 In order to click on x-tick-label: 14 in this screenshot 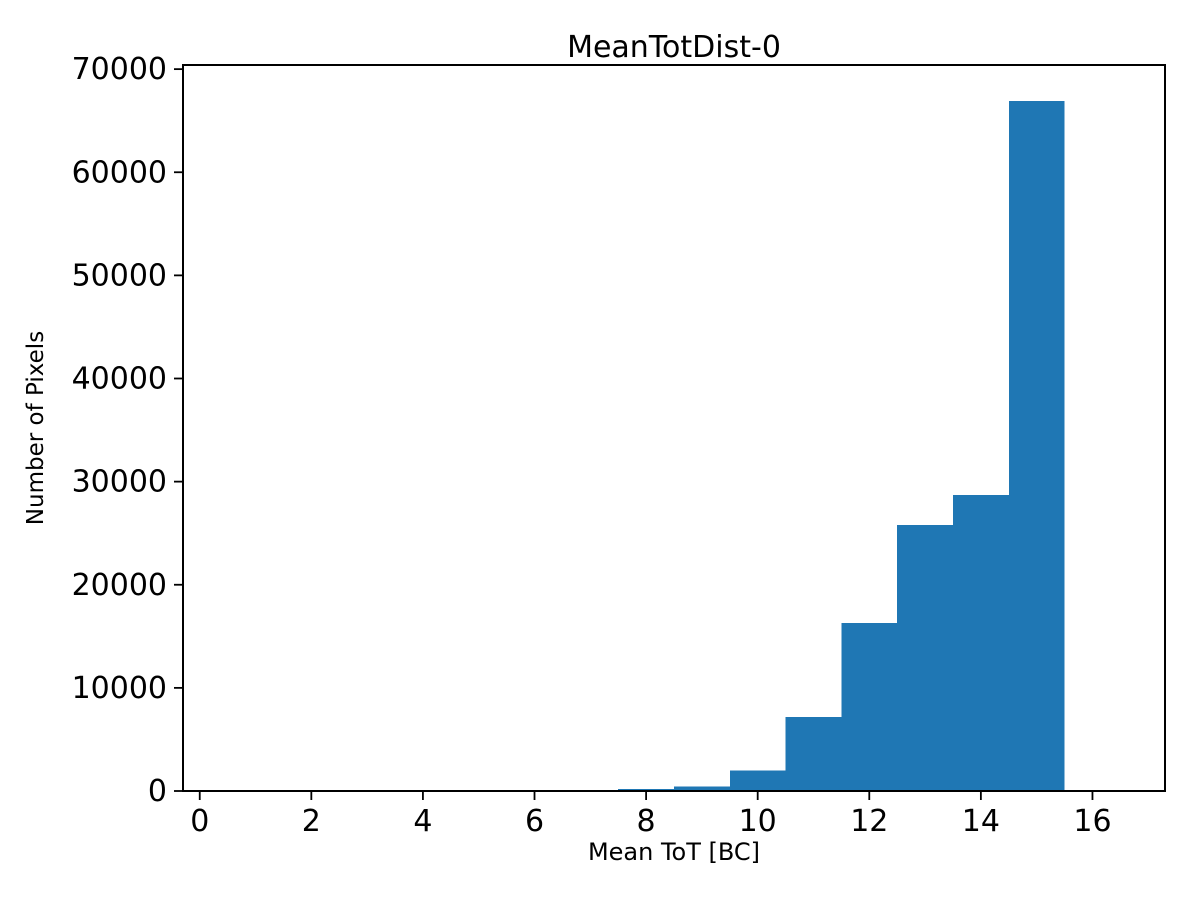, I will do `click(981, 821)`.